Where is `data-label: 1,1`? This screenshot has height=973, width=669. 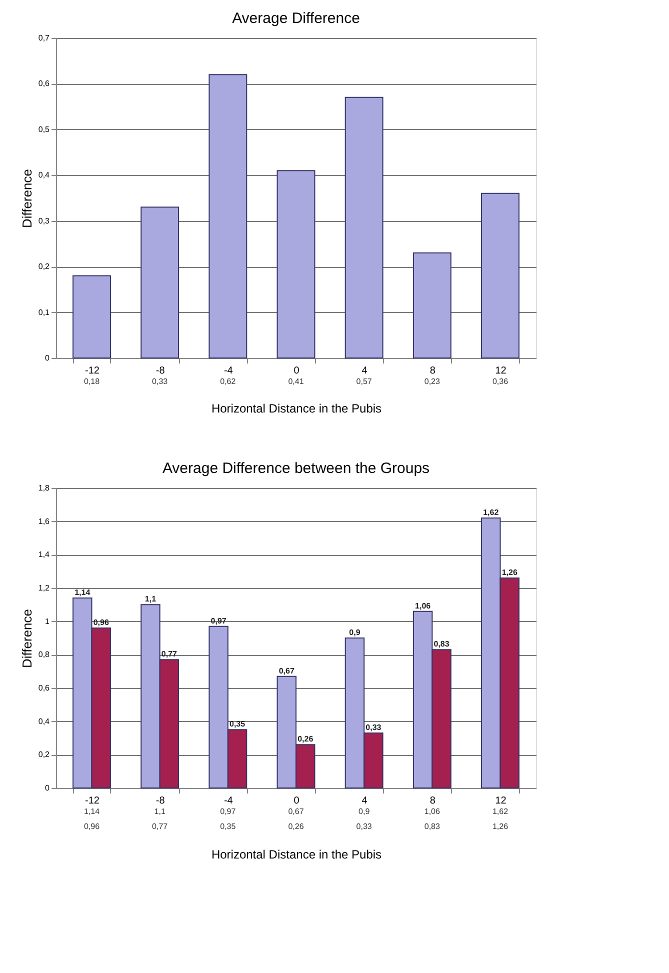 data-label: 1,1 is located at coordinates (160, 811).